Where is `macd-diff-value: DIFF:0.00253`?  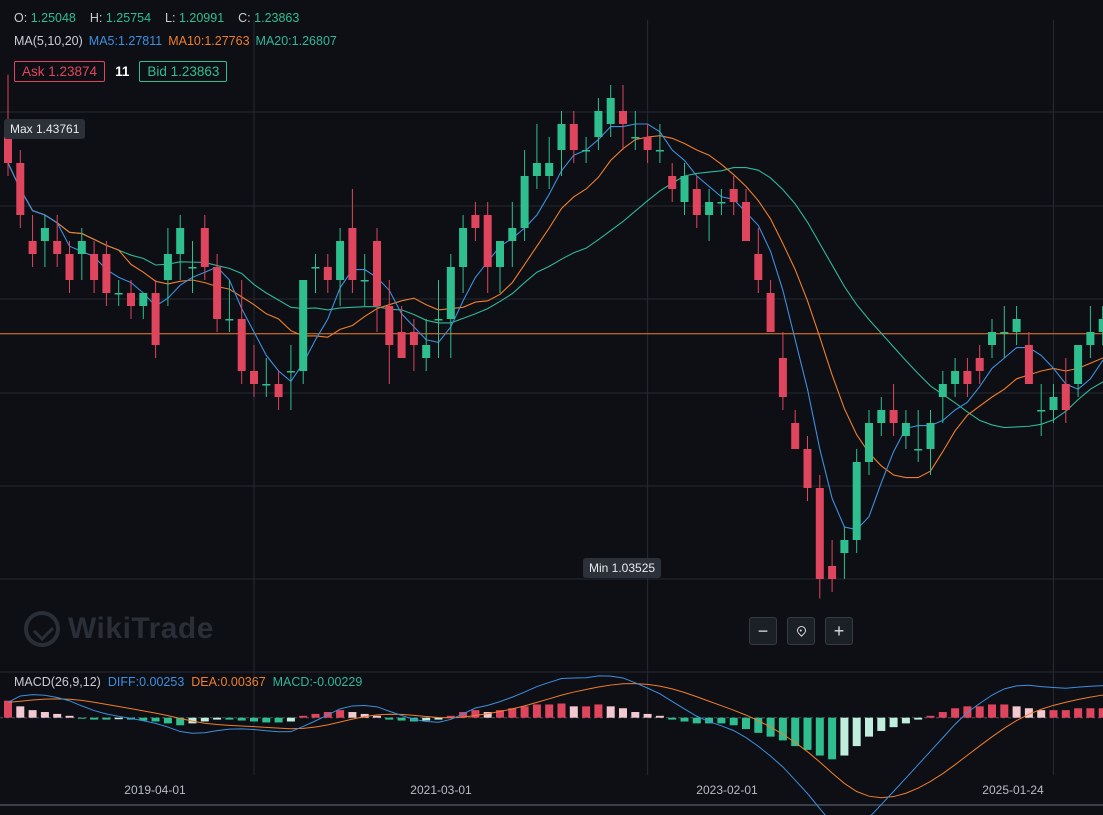
macd-diff-value: DIFF:0.00253 is located at coordinates (146, 682).